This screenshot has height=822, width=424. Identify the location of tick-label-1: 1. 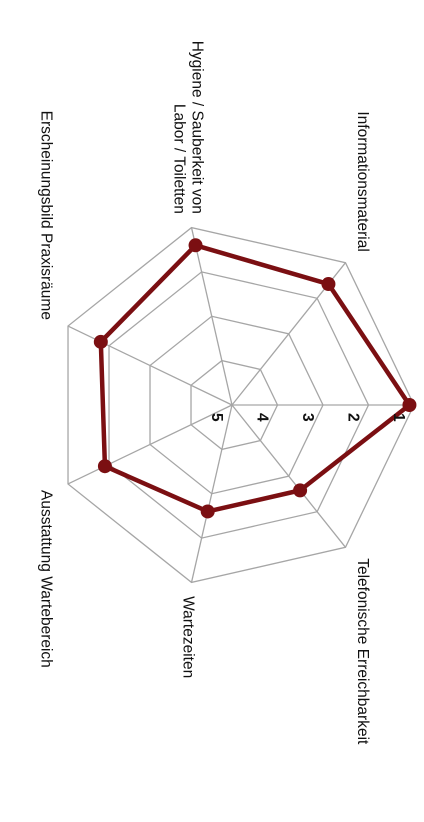
(398, 417).